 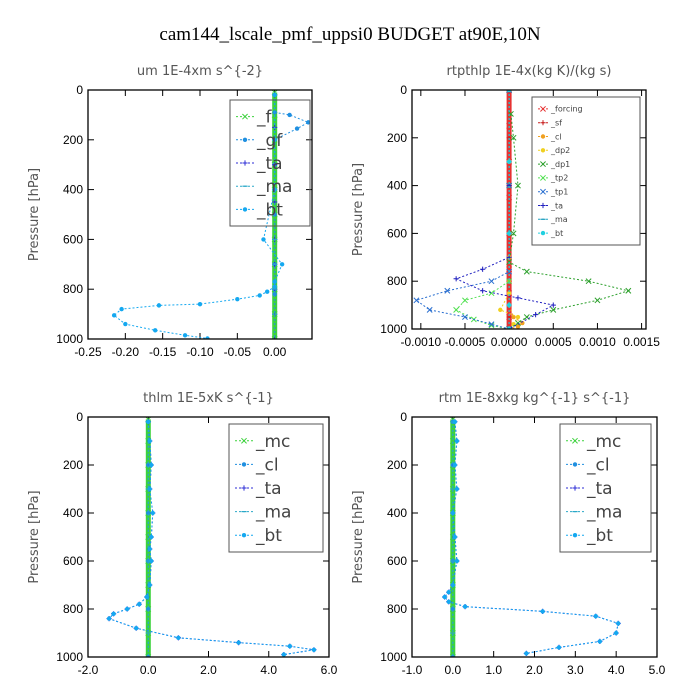 What do you see at coordinates (126, 352) in the screenshot?
I see `x-tick-label: -0.20` at bounding box center [126, 352].